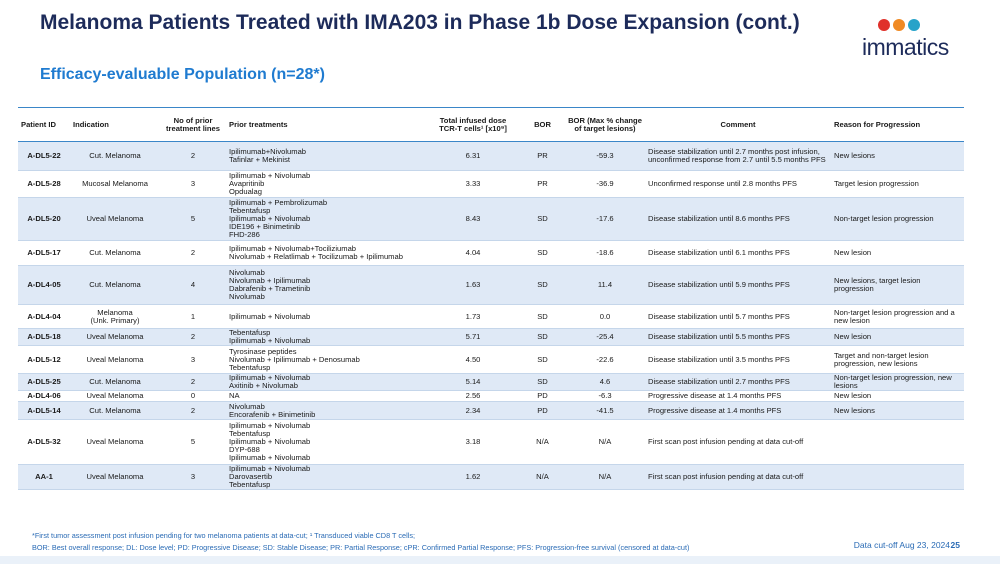 This screenshot has height=564, width=1000. What do you see at coordinates (193, 285) in the screenshot?
I see `cell: 4` at bounding box center [193, 285].